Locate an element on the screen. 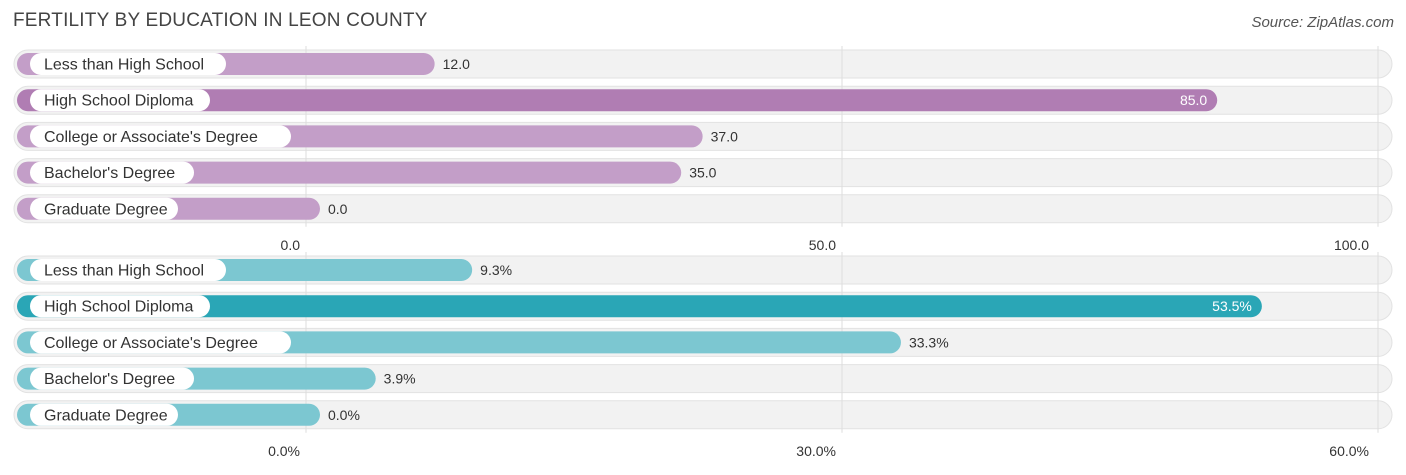  value-label: 0.0 is located at coordinates (338, 209).